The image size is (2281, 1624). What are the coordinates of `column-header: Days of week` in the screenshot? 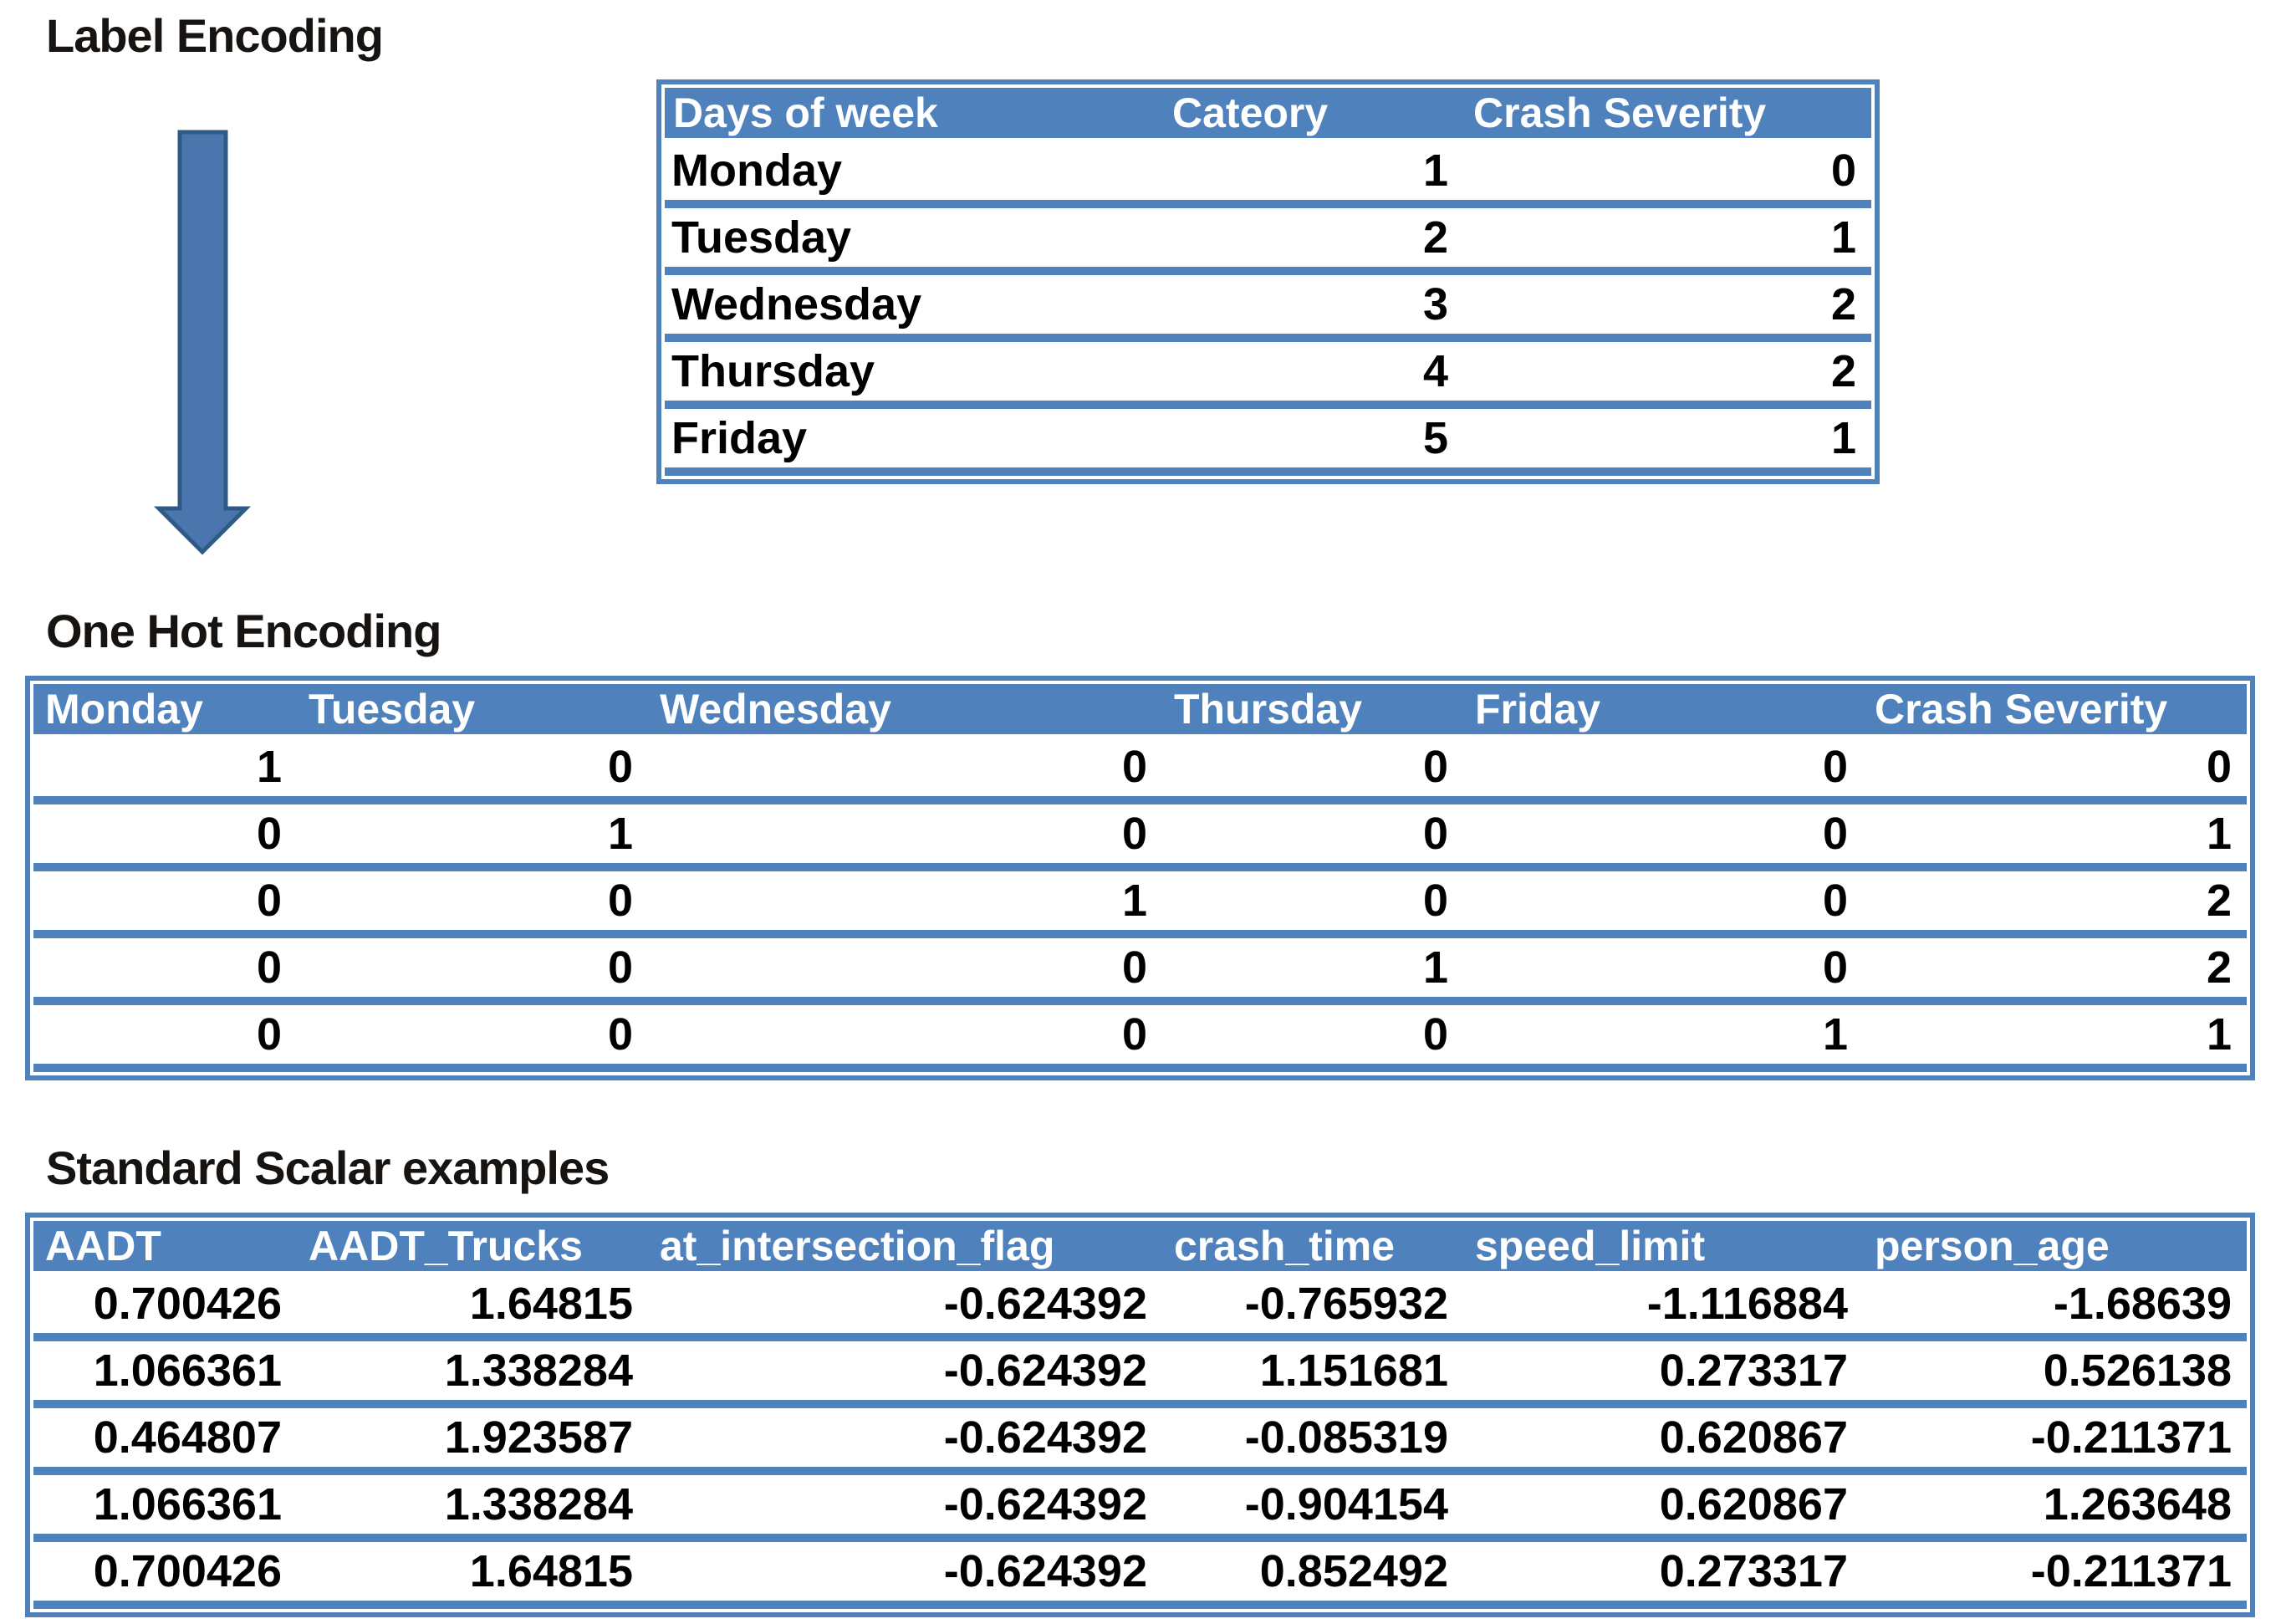 It's located at (806, 112).